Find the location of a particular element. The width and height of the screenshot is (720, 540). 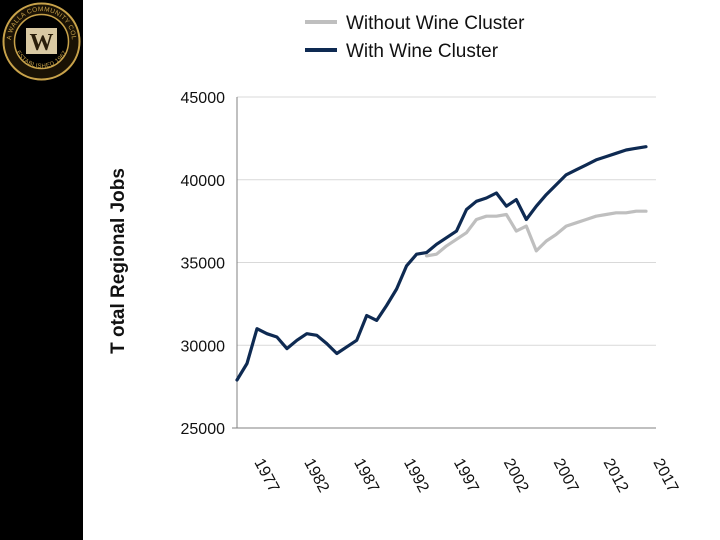

x-tick-label-1977: 1977 is located at coordinates (266, 475).